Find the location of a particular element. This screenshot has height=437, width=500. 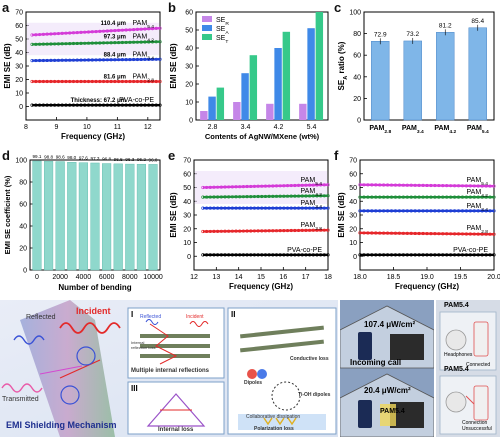

thickness-label: 81.6 μm is located at coordinates (115, 78).